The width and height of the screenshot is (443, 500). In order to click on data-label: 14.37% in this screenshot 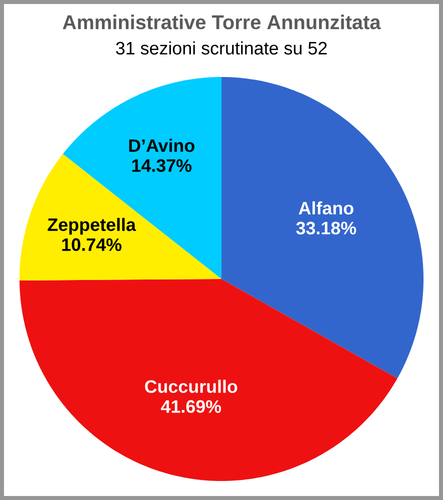, I will do `click(162, 165)`.